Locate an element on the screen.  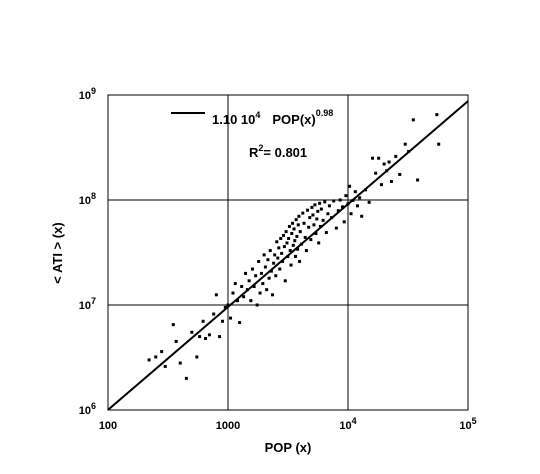
legend-fit-label: 1.10 104 POP(x)0.98 is located at coordinates (272, 117).